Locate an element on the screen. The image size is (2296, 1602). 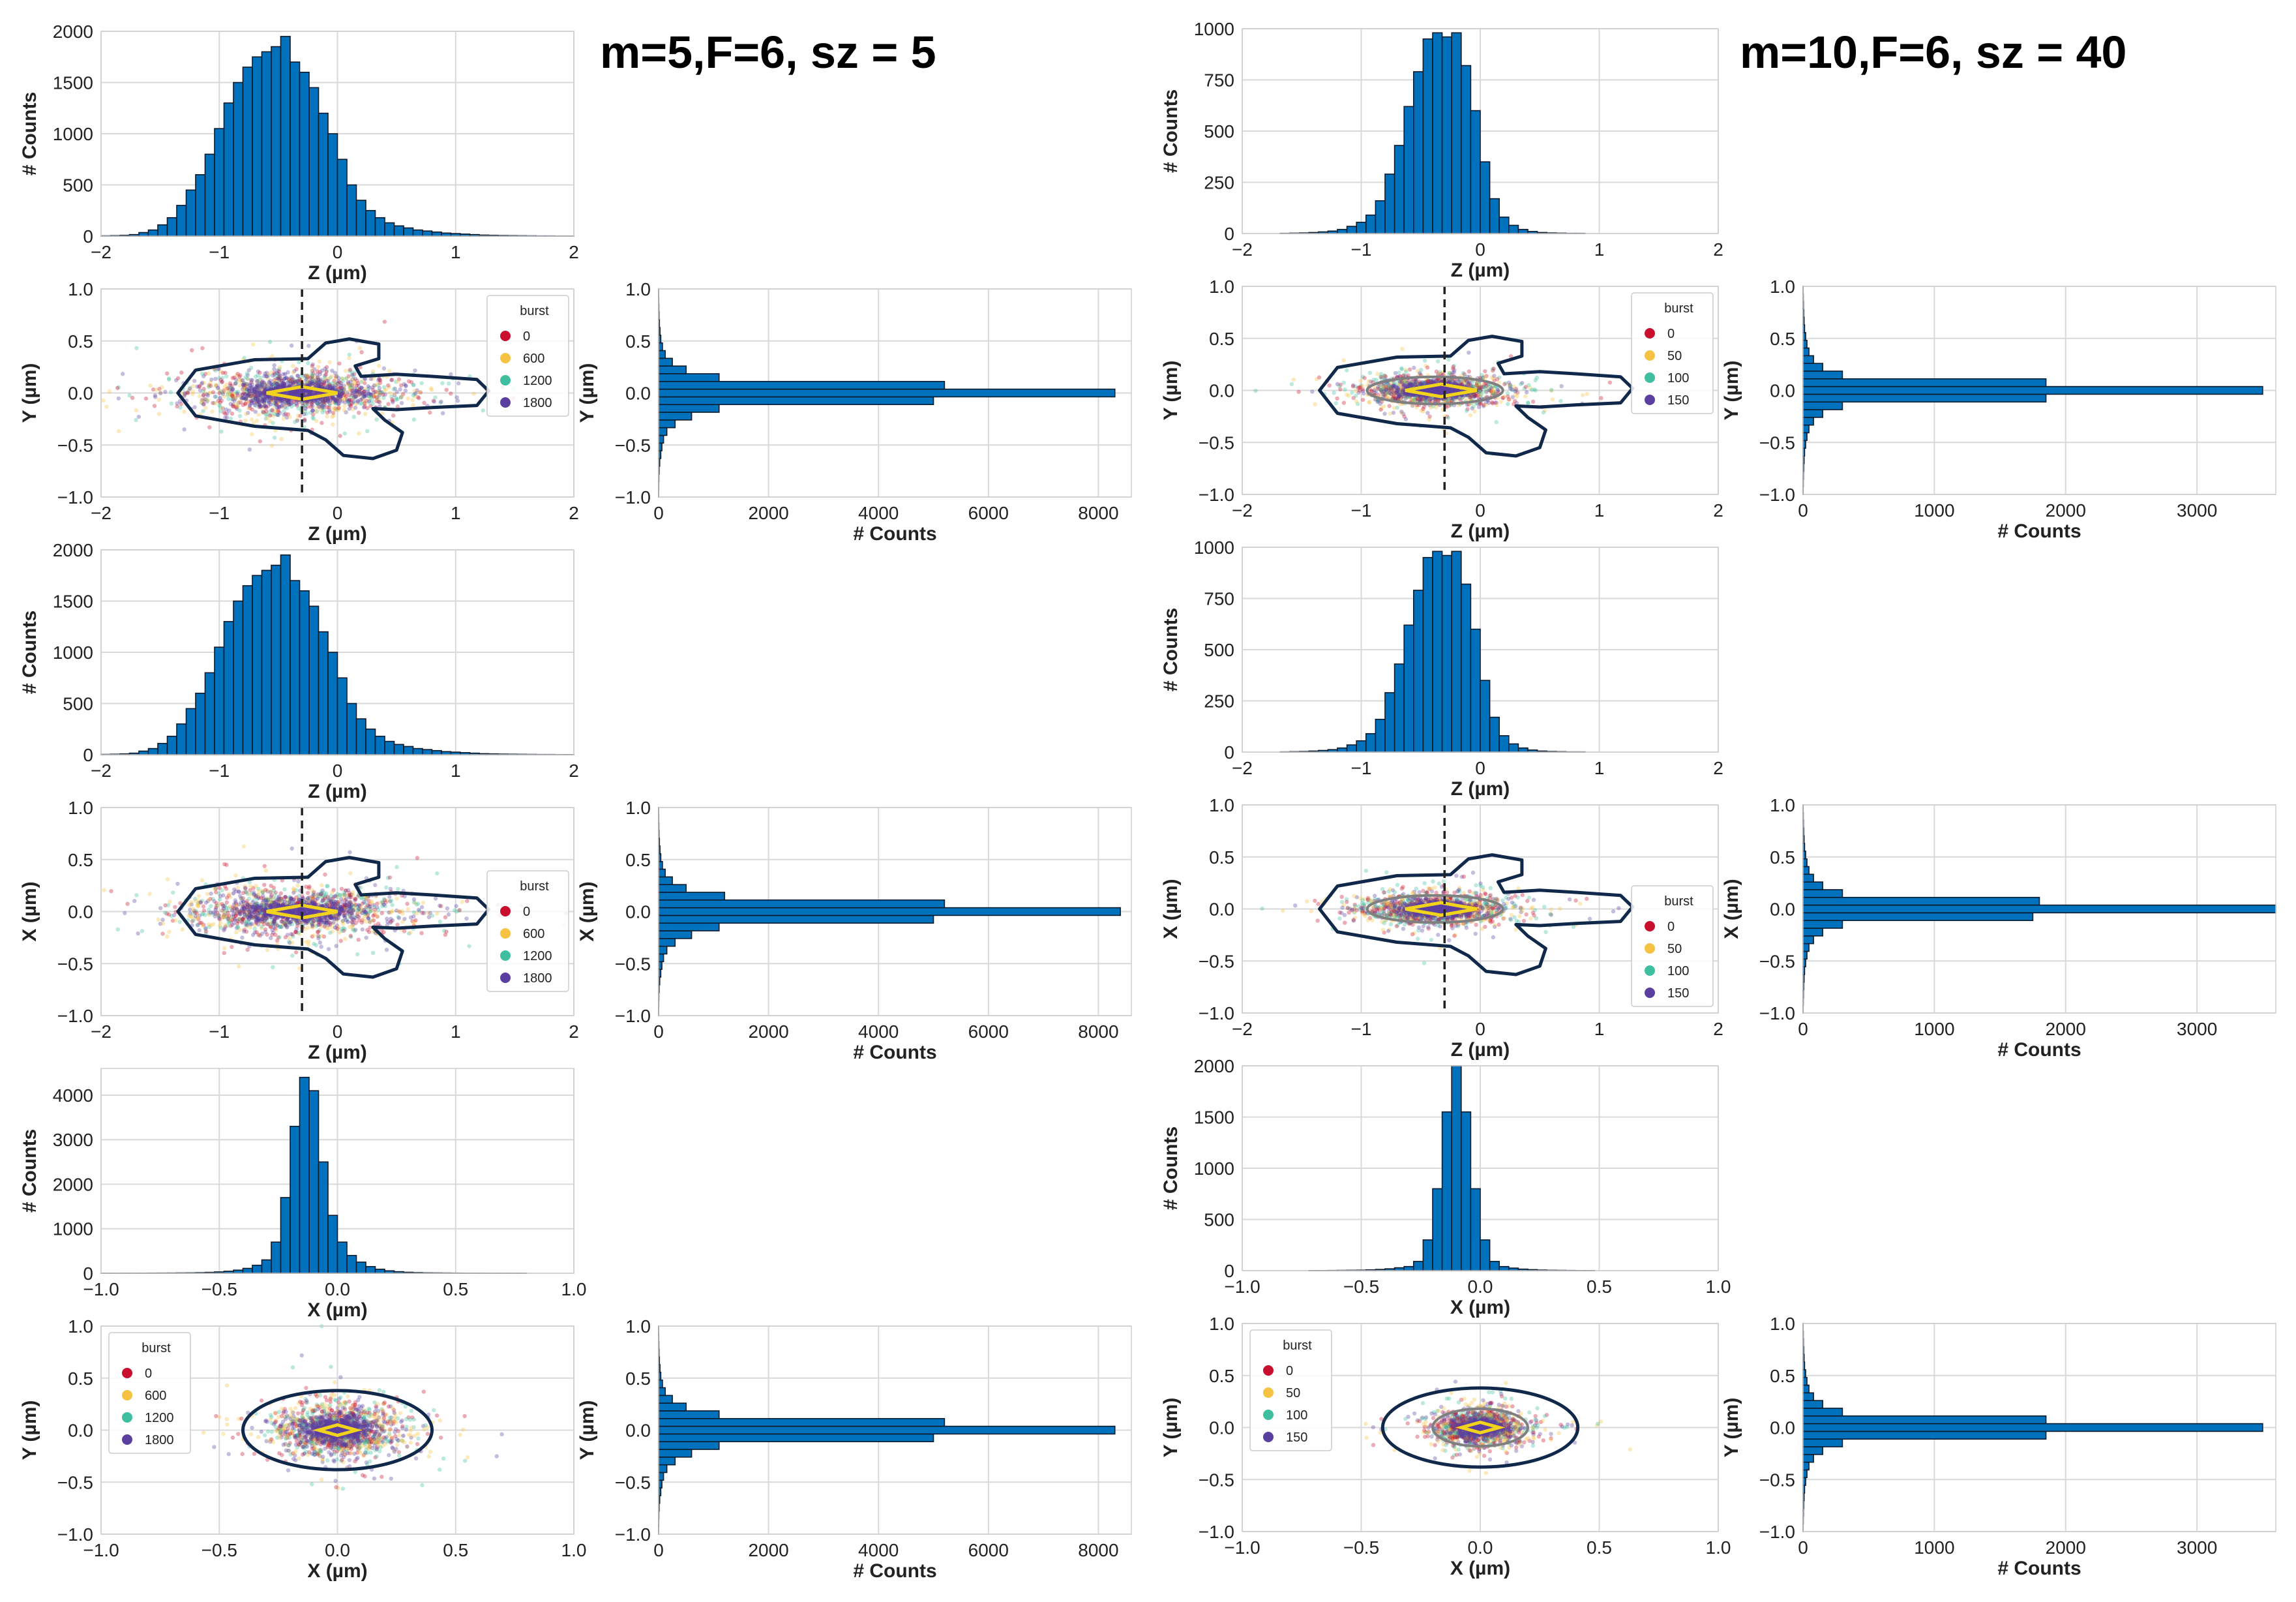
x-tick-label: 2000 is located at coordinates (768, 1031).